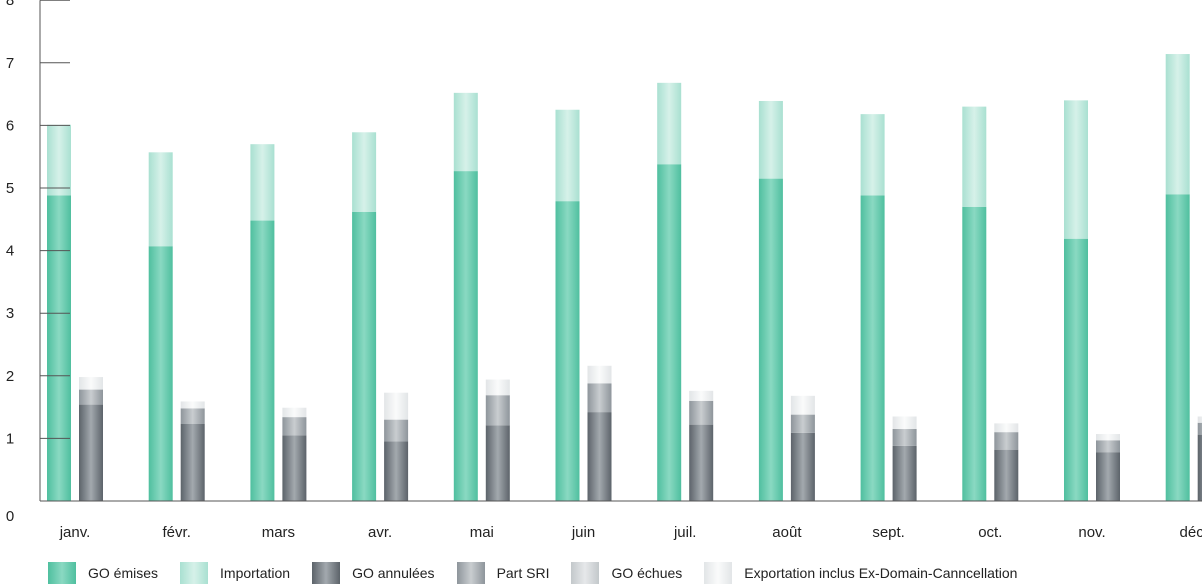 This screenshot has width=1202, height=584. Describe the element at coordinates (91, 397) in the screenshot. I see `bar-part-sri-janv` at that location.